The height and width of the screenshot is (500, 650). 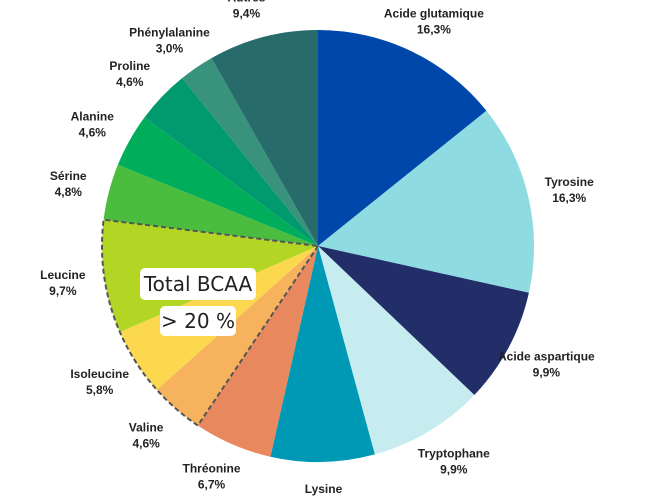 I want to click on slice-tryptophane, so click(x=396, y=350).